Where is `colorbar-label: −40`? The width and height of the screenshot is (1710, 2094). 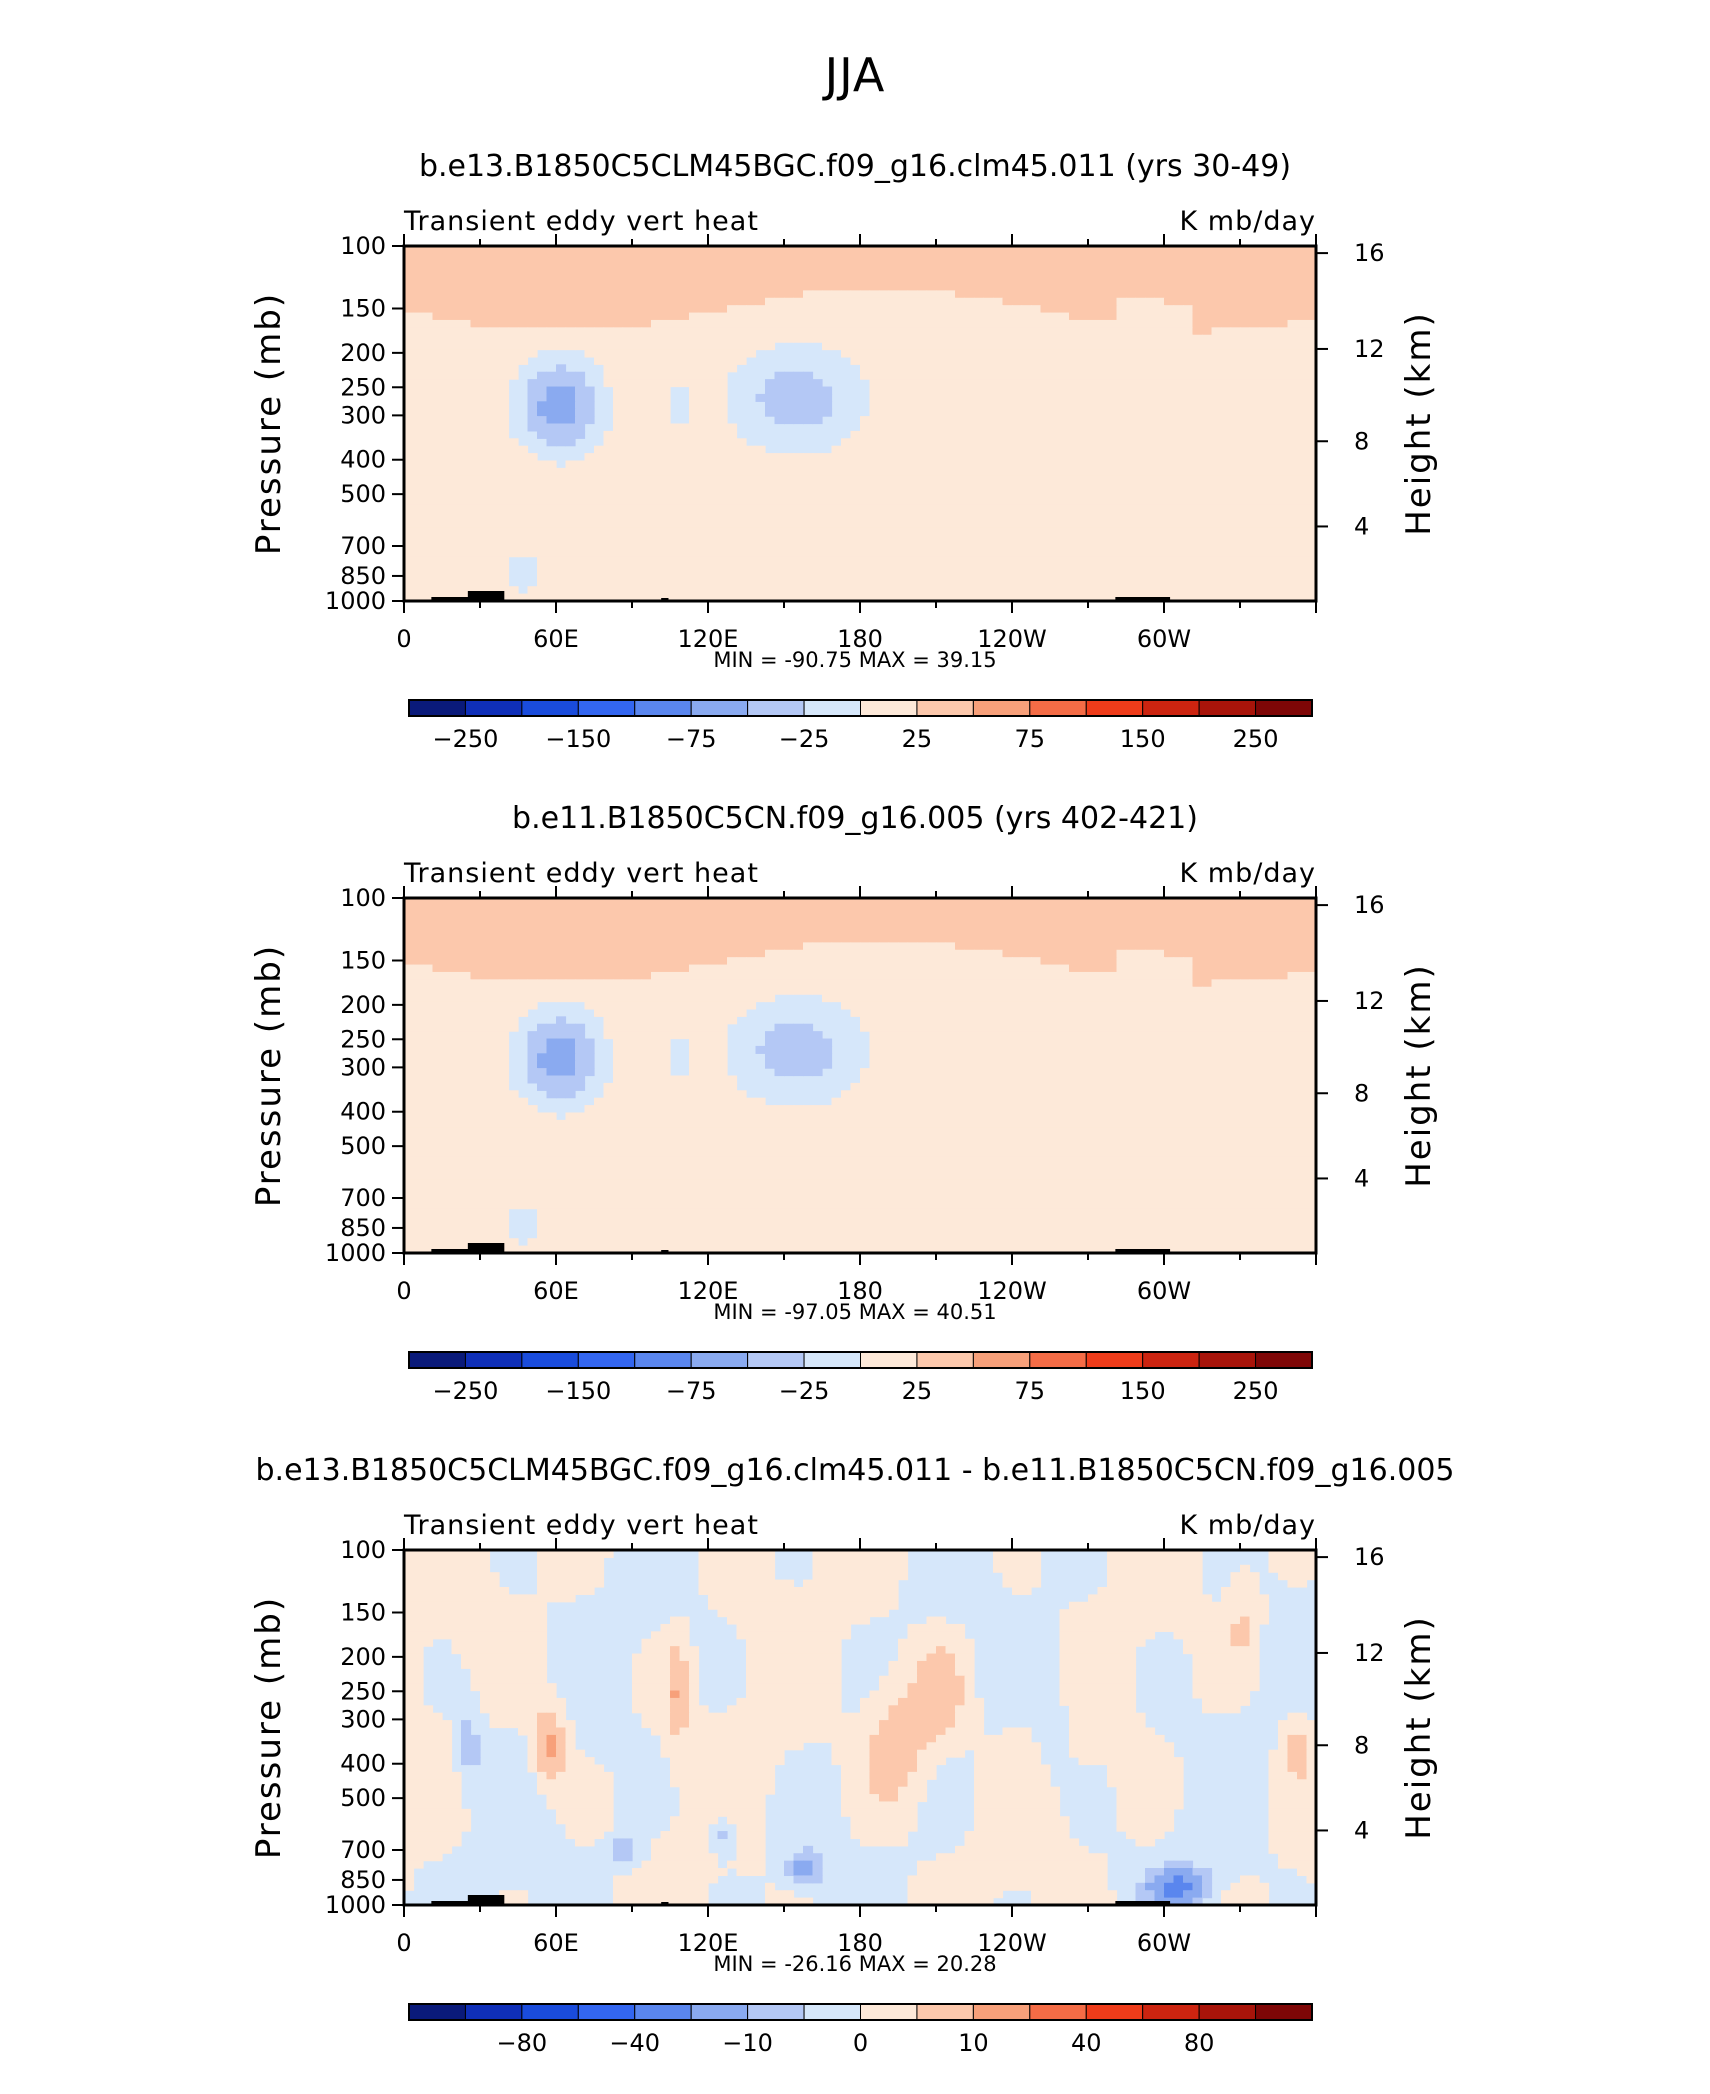 colorbar-label: −40 is located at coordinates (634, 2043).